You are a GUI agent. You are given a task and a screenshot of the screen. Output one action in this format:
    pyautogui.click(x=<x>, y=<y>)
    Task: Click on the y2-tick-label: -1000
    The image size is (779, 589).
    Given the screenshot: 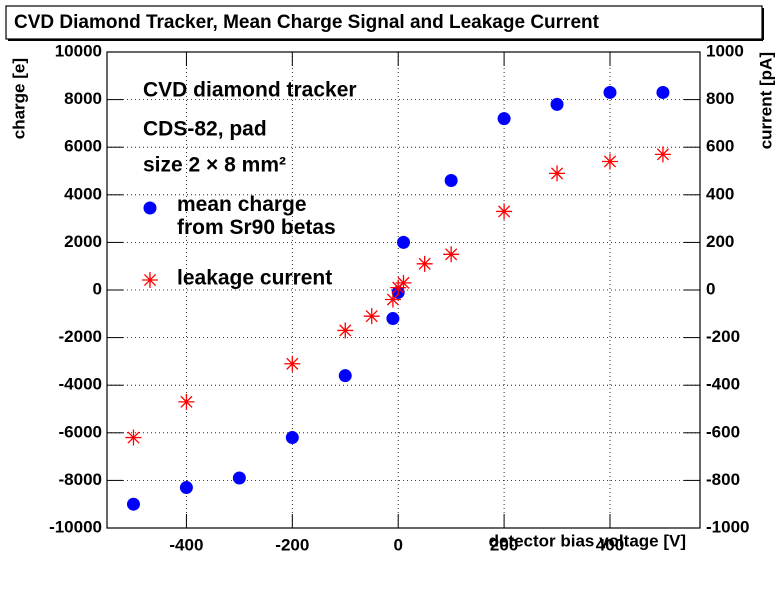 What is the action you would take?
    pyautogui.click(x=727, y=526)
    